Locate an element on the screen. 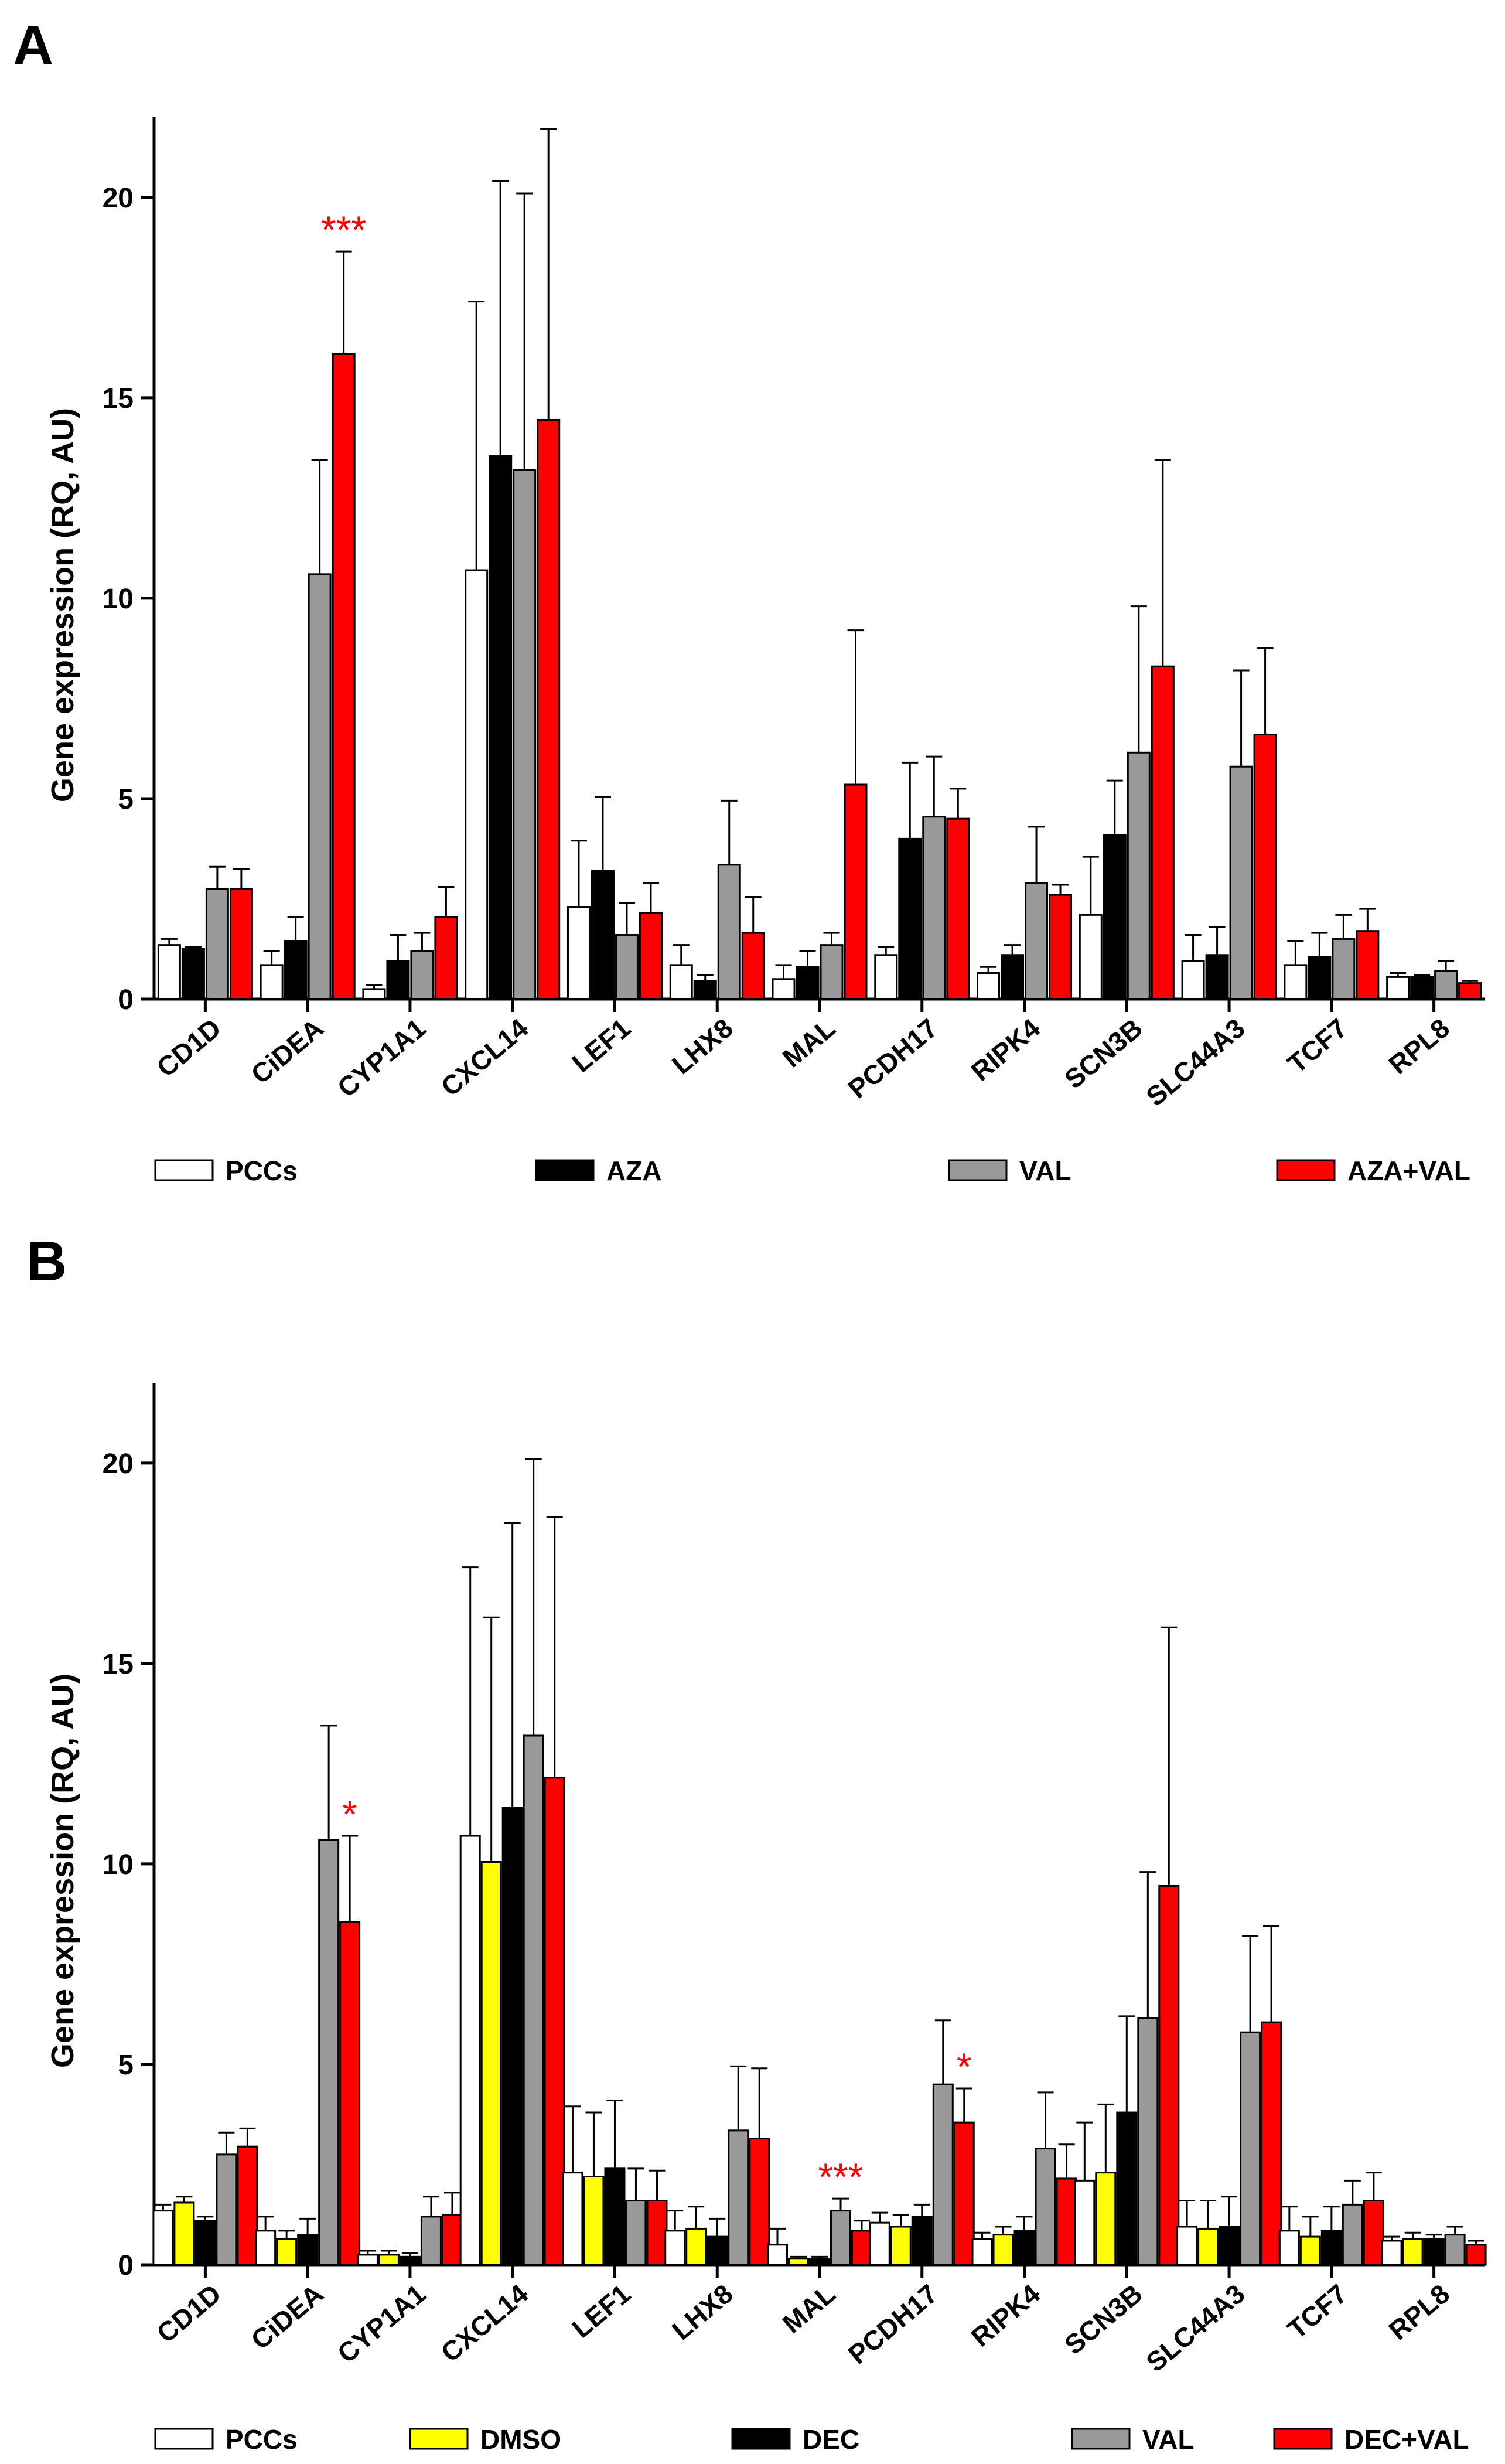  b-bar-pcdh17-dec is located at coordinates (922, 2241).